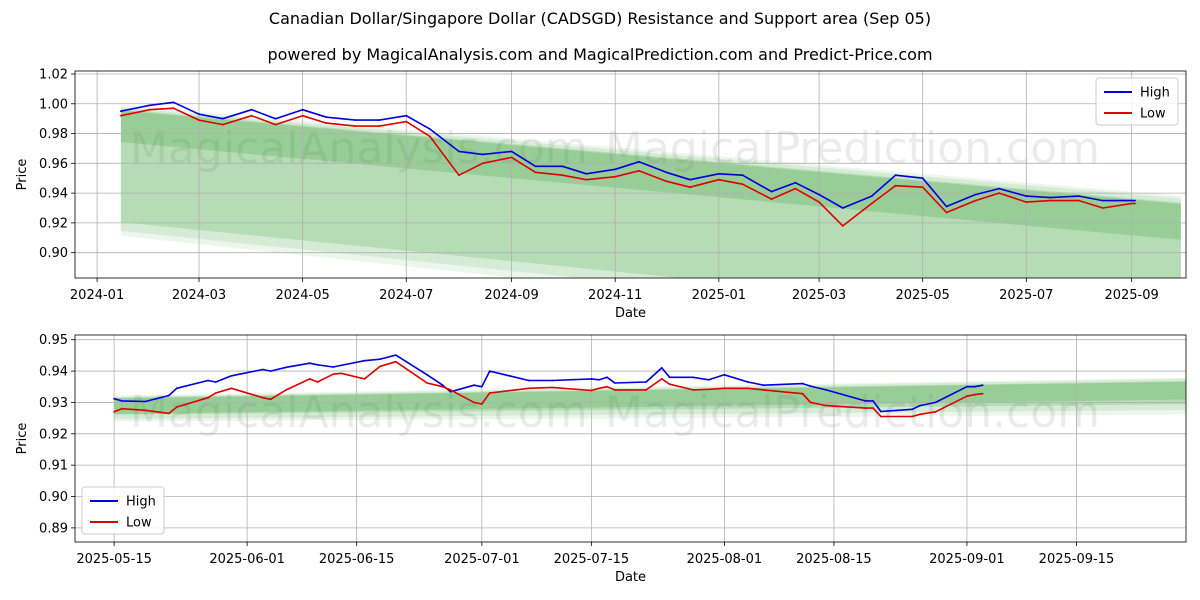 Image resolution: width=1200 pixels, height=600 pixels. I want to click on x-tick-label: 2025-09, so click(1131, 295).